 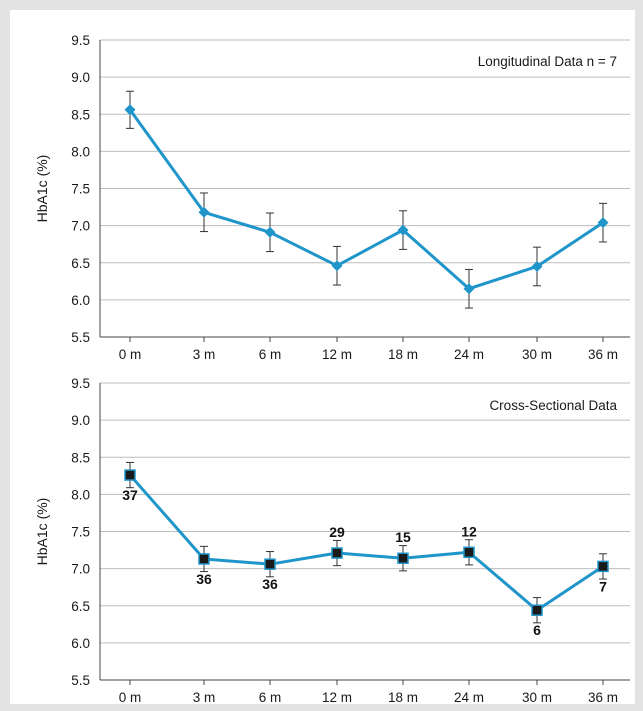 I want to click on series-line, so click(x=366, y=543).